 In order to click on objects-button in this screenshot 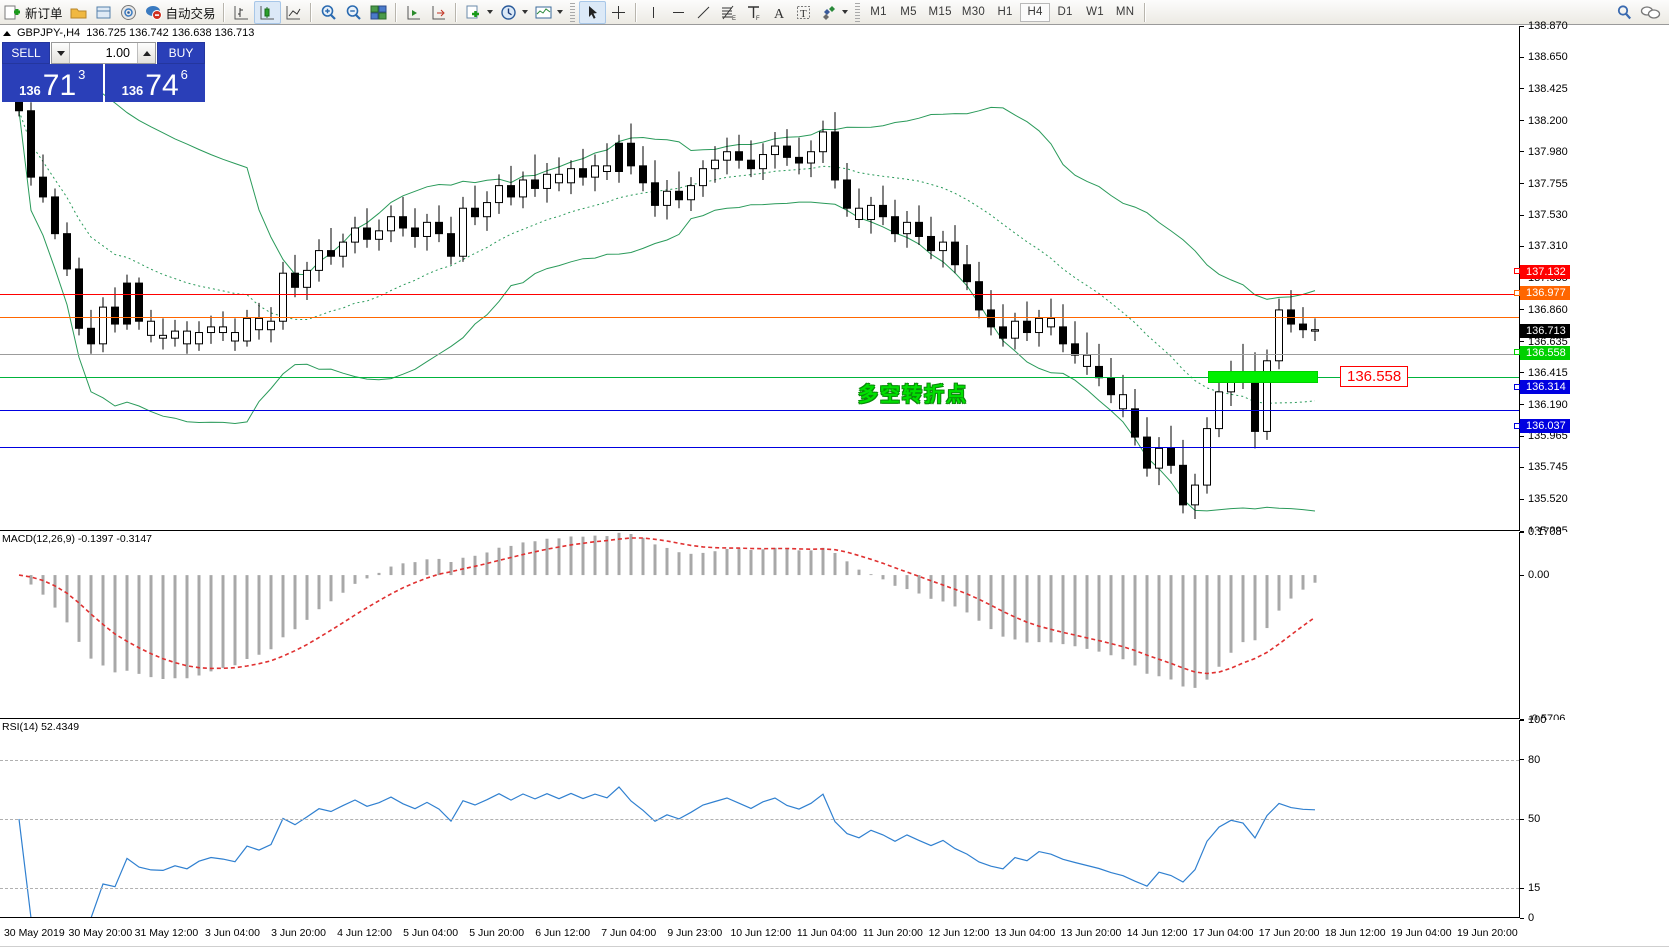, I will do `click(548, 12)`.